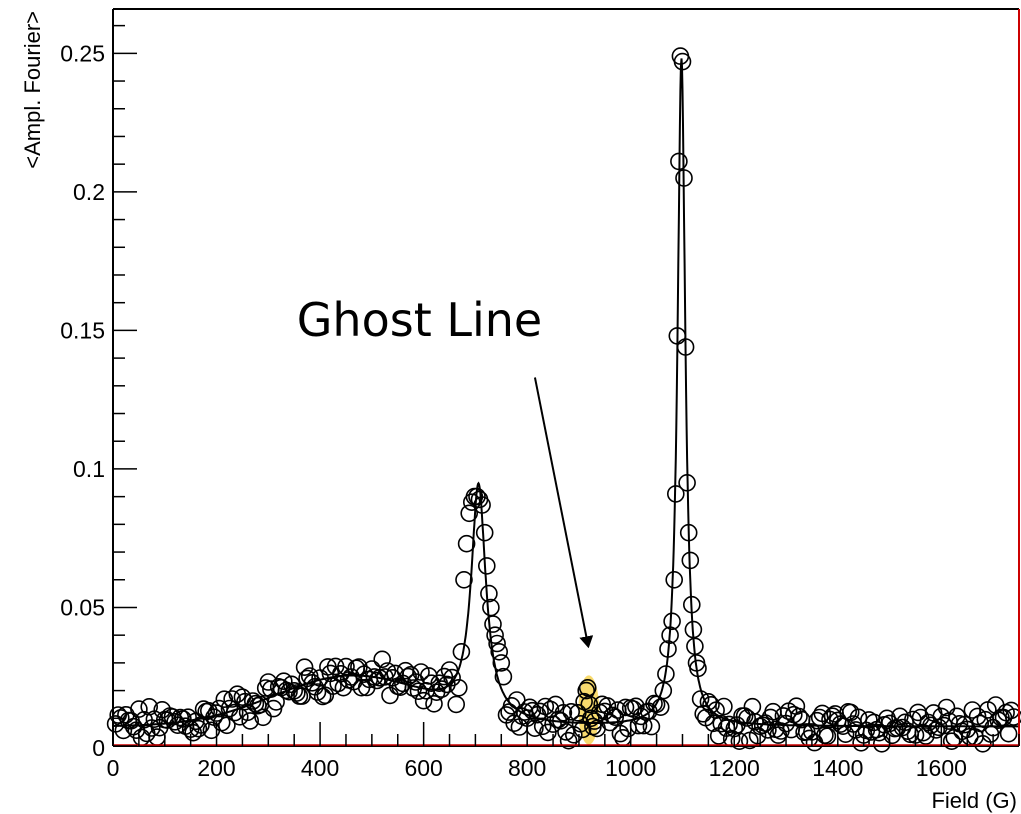 The height and width of the screenshot is (814, 1021). What do you see at coordinates (89, 469) in the screenshot?
I see `y-tick-label: 0.1` at bounding box center [89, 469].